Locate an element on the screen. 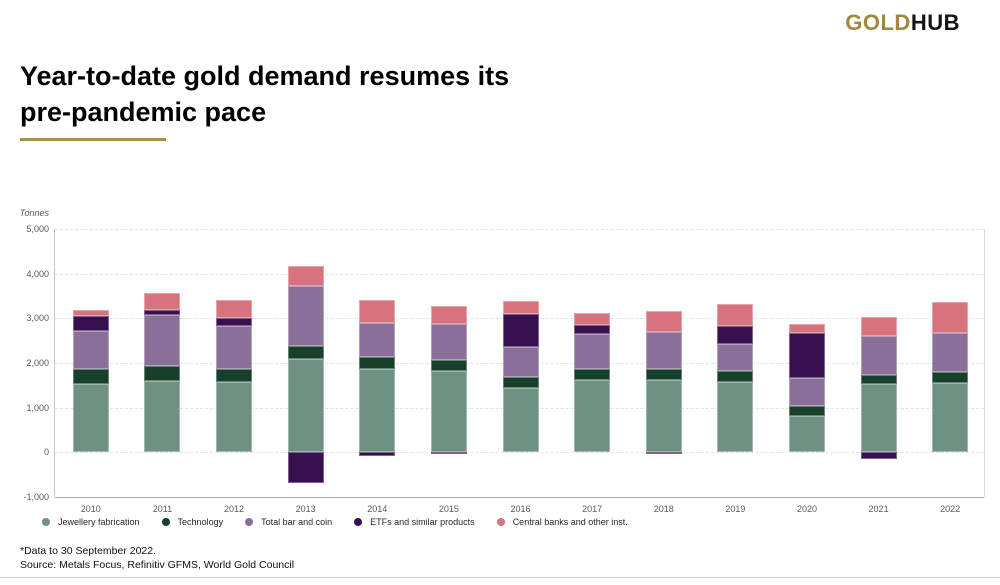 Image resolution: width=1000 pixels, height=585 pixels. y-tick-label: 3,000 is located at coordinates (37, 318).